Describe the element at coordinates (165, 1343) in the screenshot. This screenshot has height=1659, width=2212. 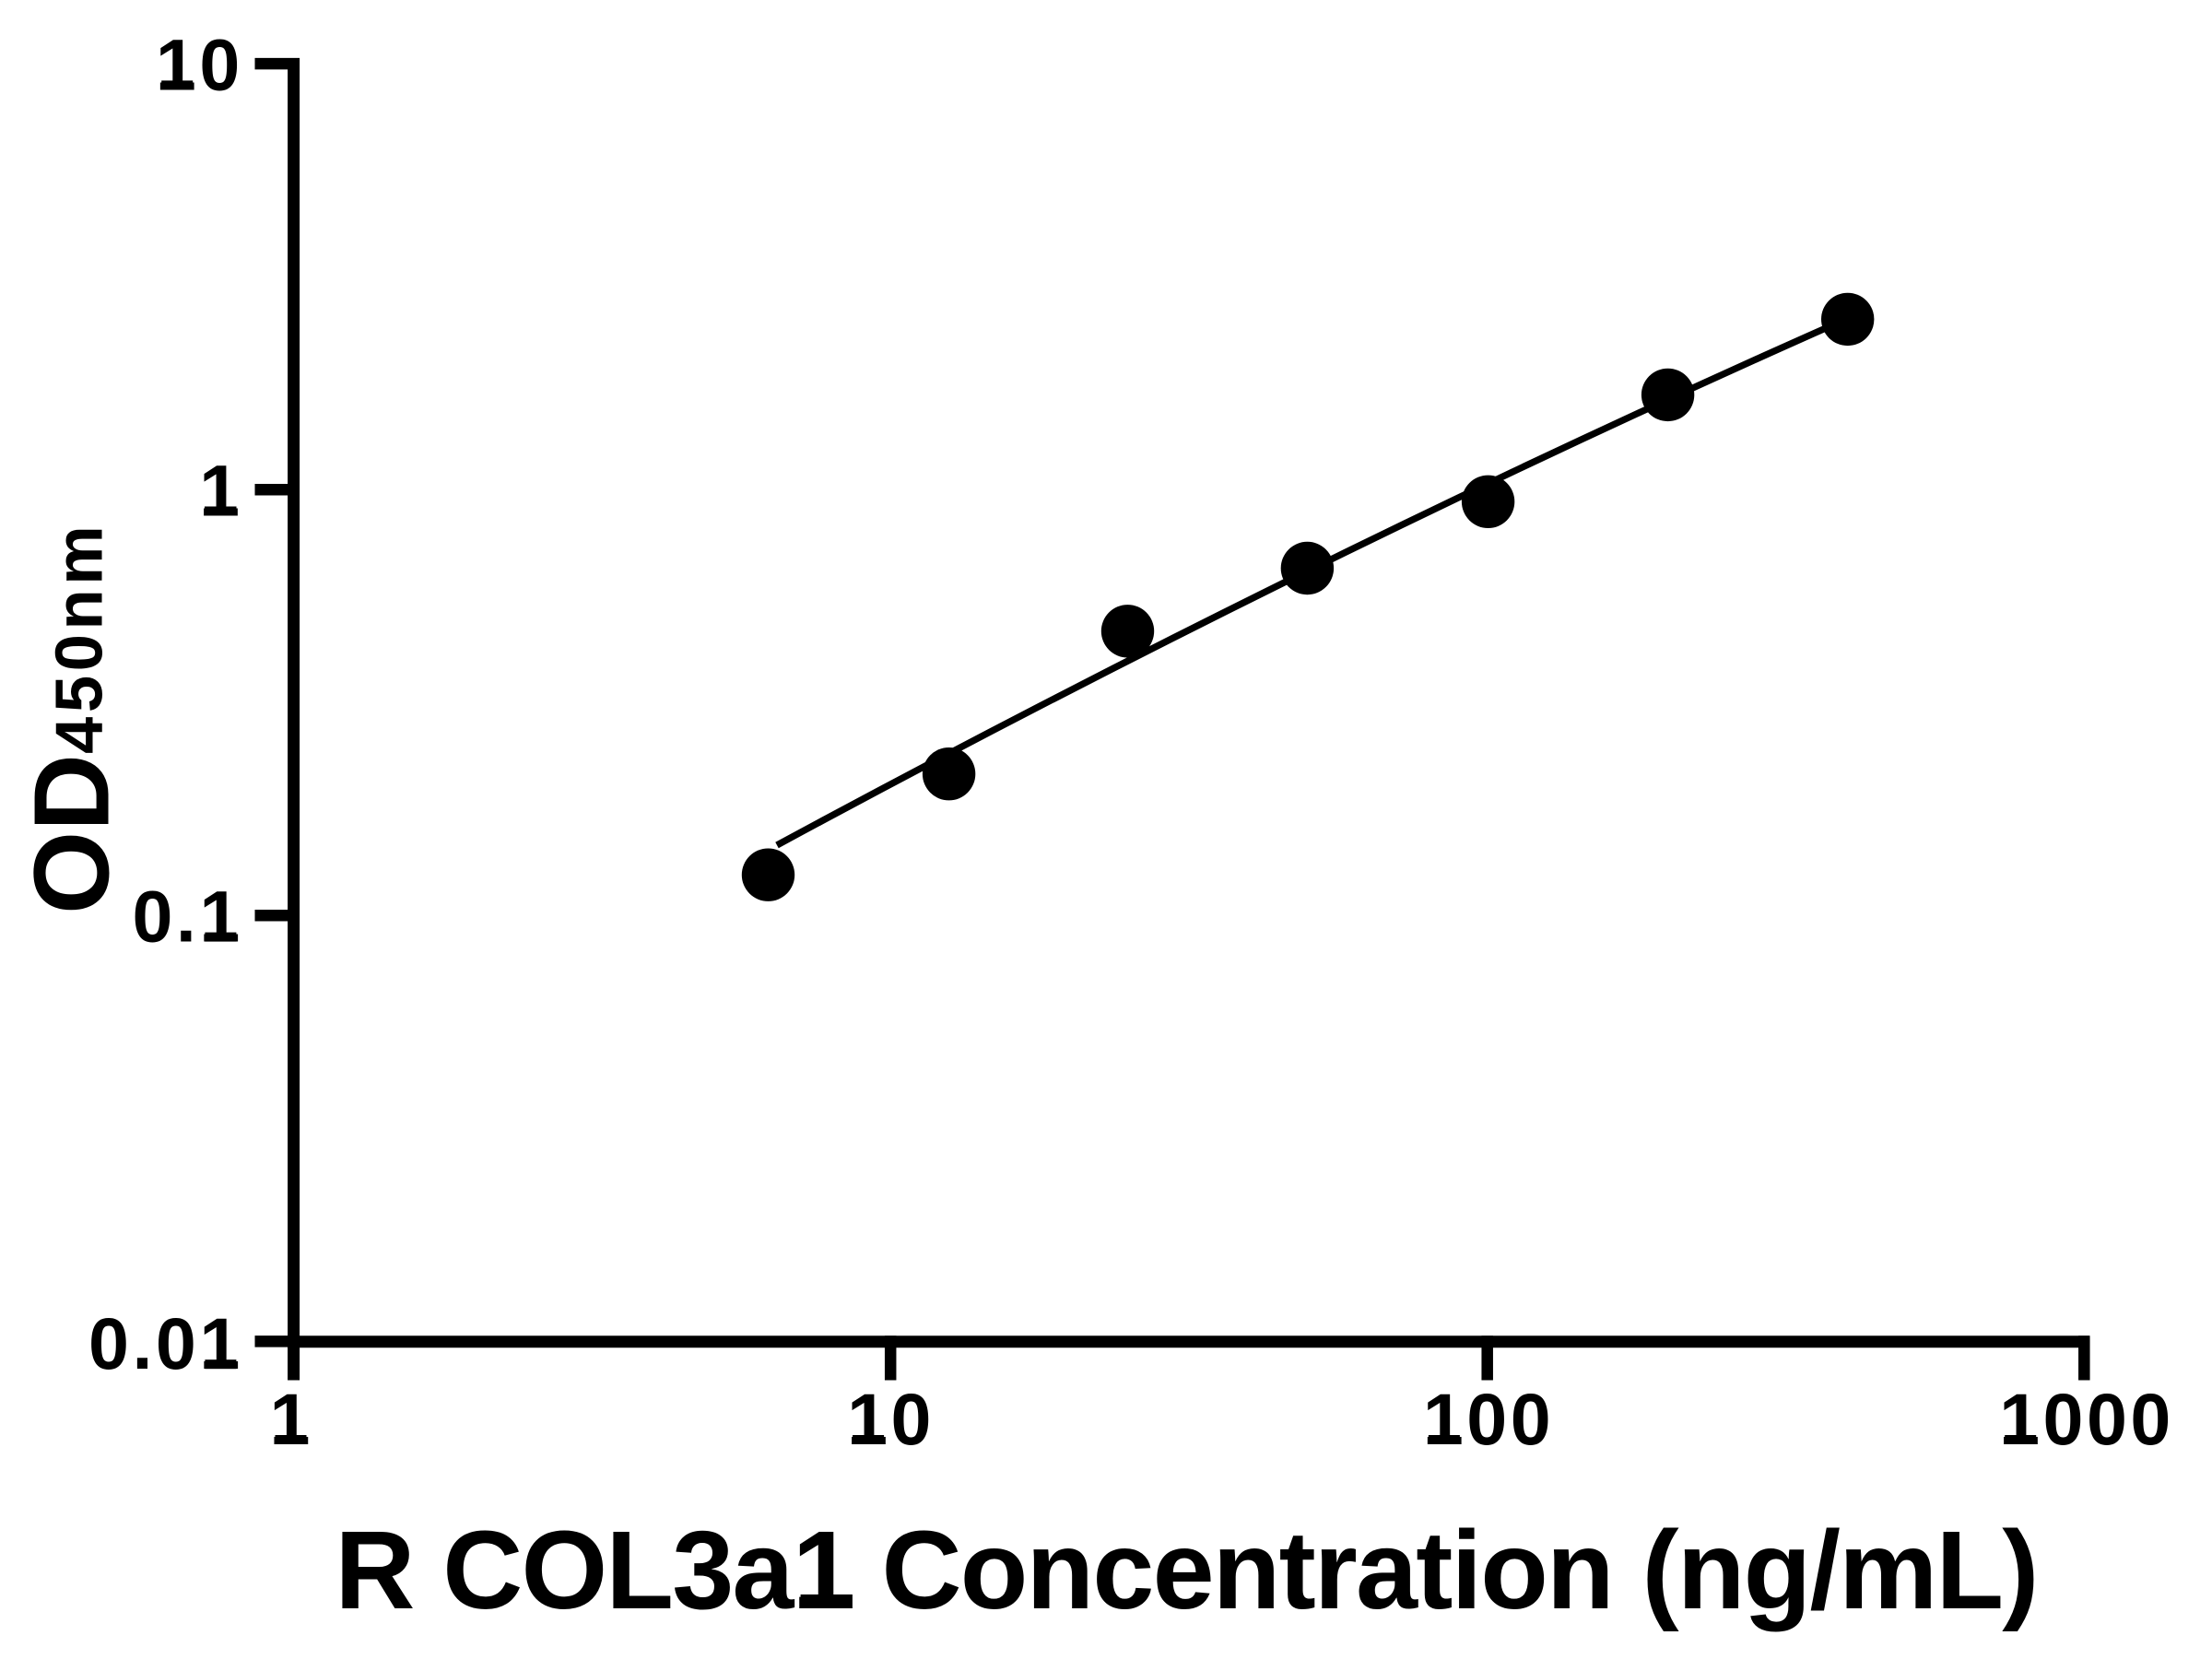
I see `svg-text: 0.01` at that location.